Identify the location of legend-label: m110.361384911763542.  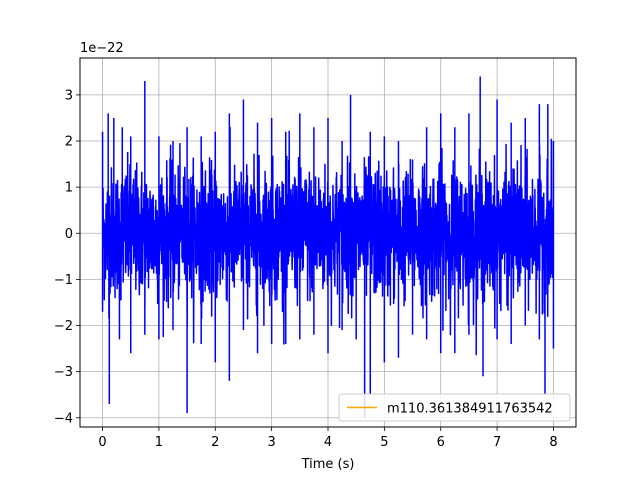
(470, 409).